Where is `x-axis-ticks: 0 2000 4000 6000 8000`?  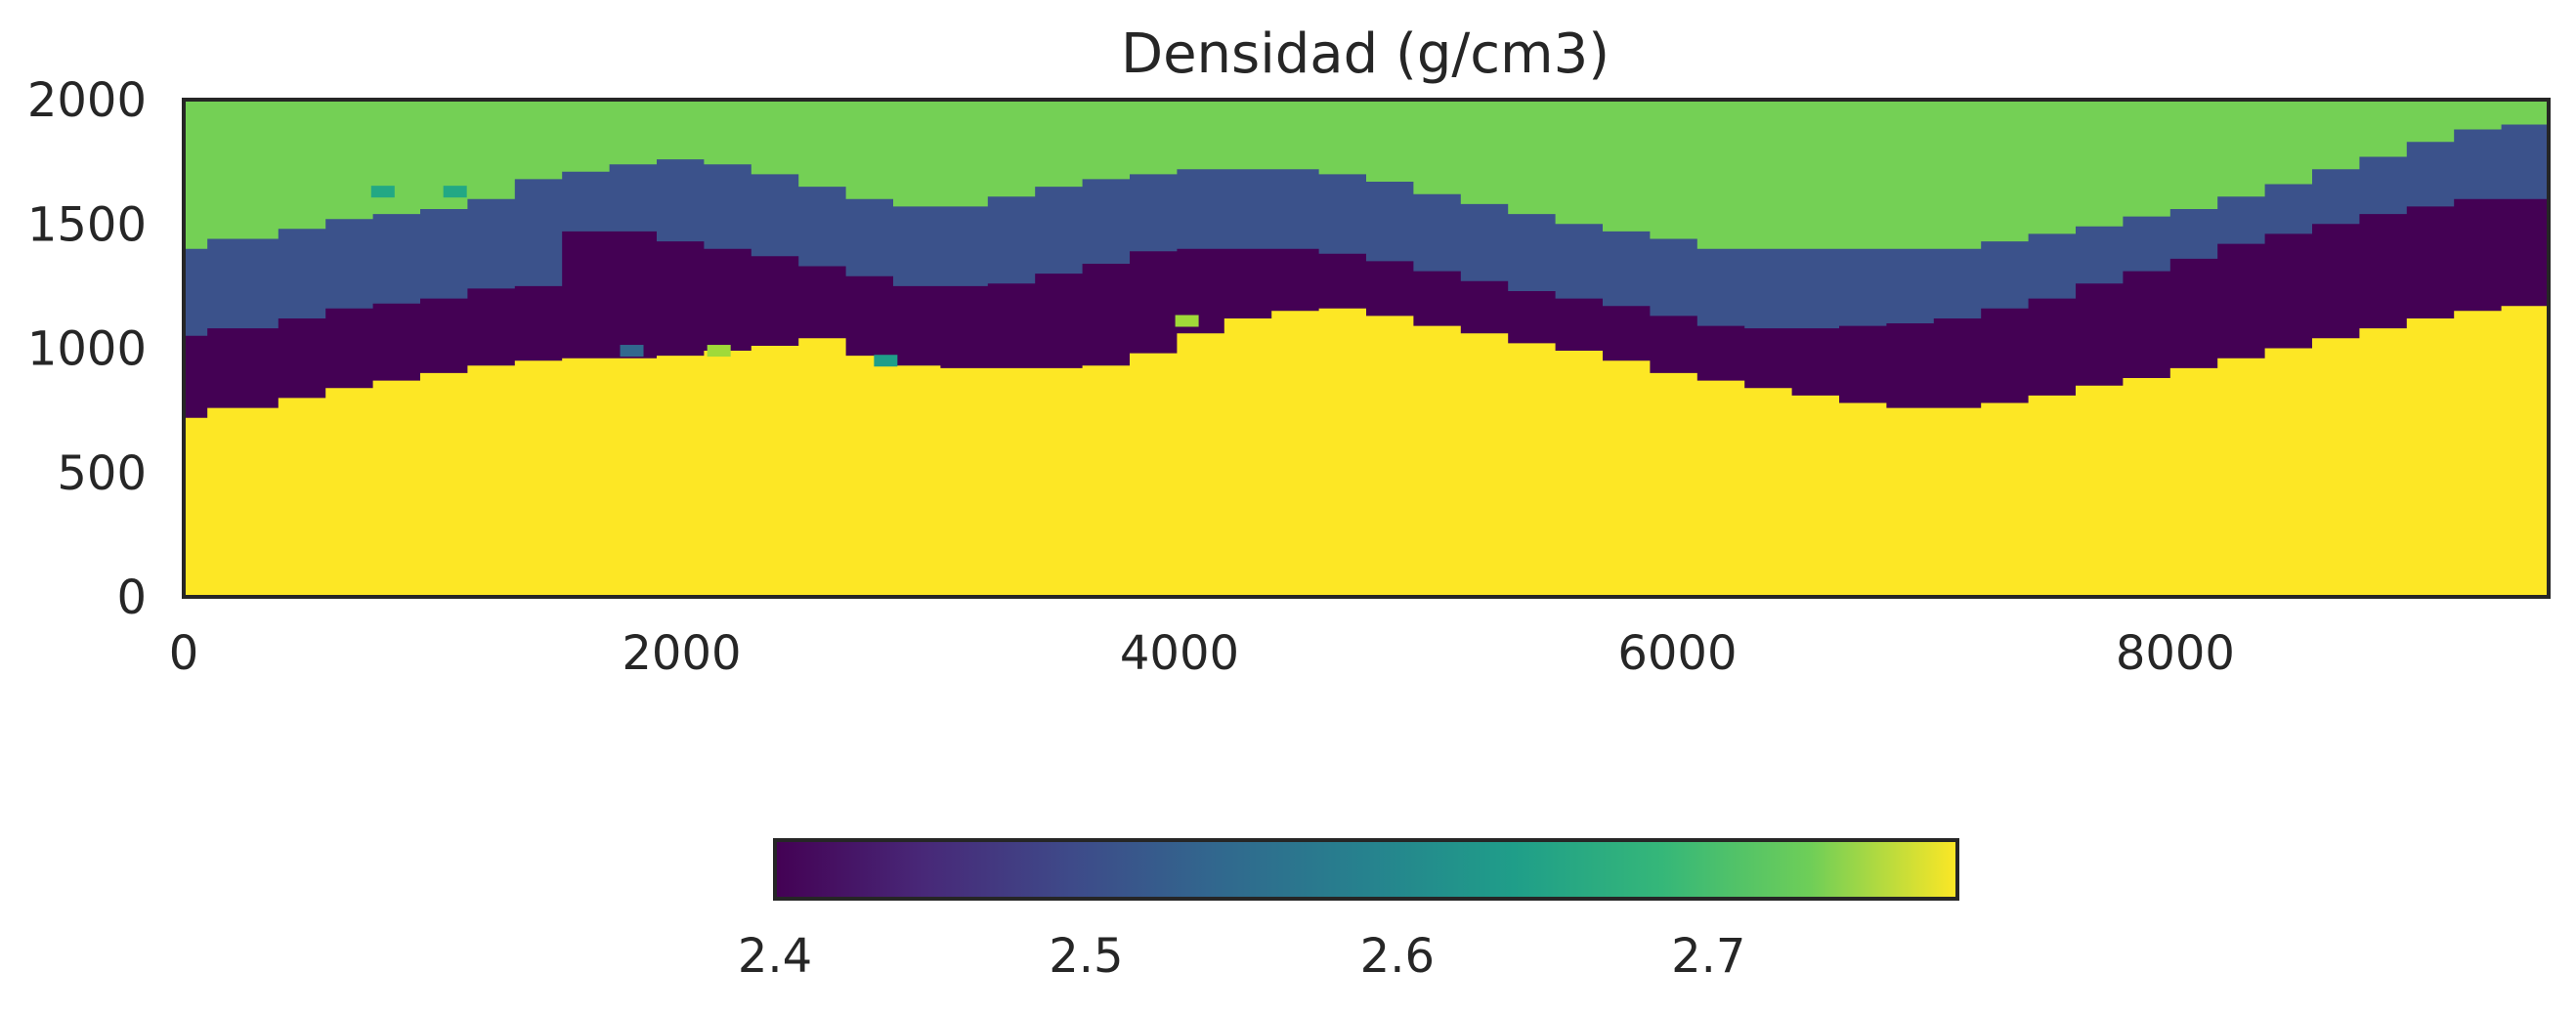
x-axis-ticks: 0 2000 4000 6000 8000 is located at coordinates (1202, 653).